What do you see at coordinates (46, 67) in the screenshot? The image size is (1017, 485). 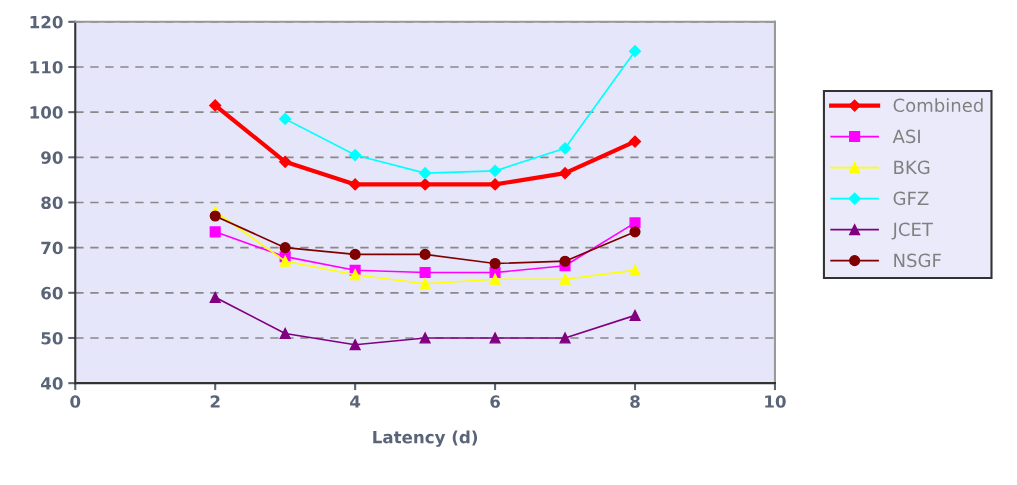 I see `y-tick-label: 110` at bounding box center [46, 67].